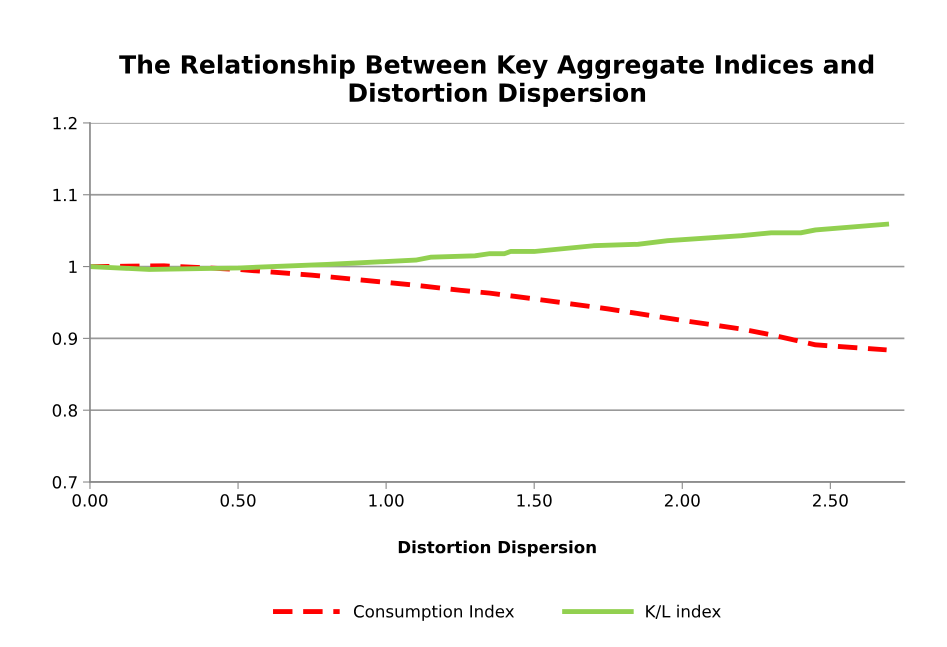 This screenshot has height=647, width=947. Describe the element at coordinates (90, 500) in the screenshot. I see `x-tick-label: 0.00` at that location.